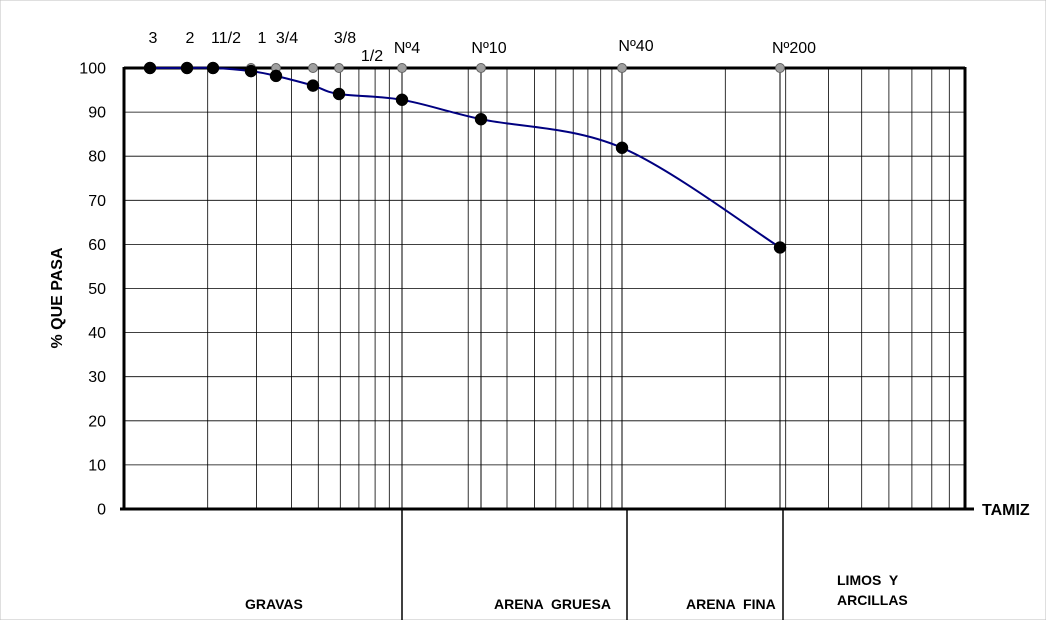 The height and width of the screenshot is (620, 1046). Describe the element at coordinates (274, 604) in the screenshot. I see `zone-label: GRAVAS` at that location.